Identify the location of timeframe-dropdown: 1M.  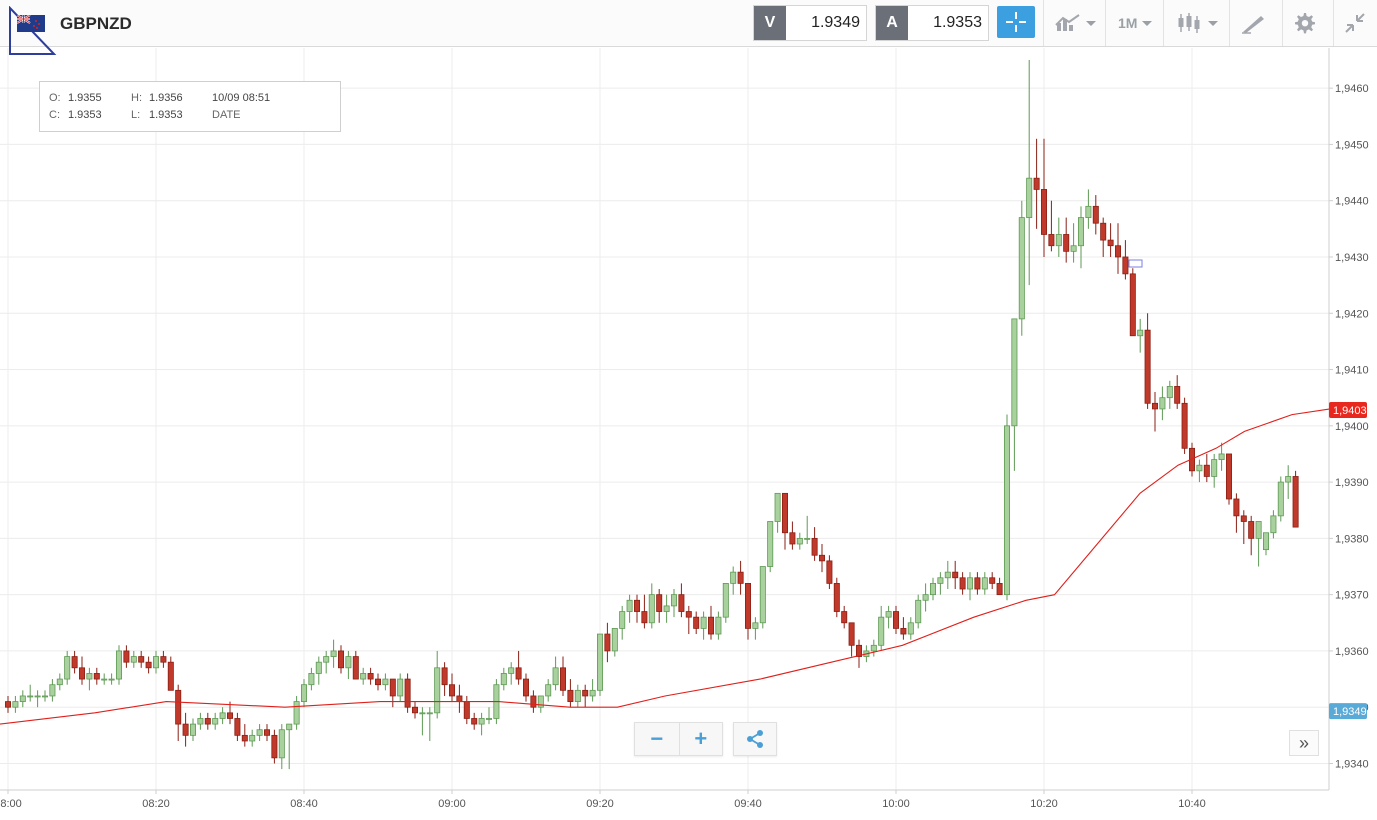
(1135, 23).